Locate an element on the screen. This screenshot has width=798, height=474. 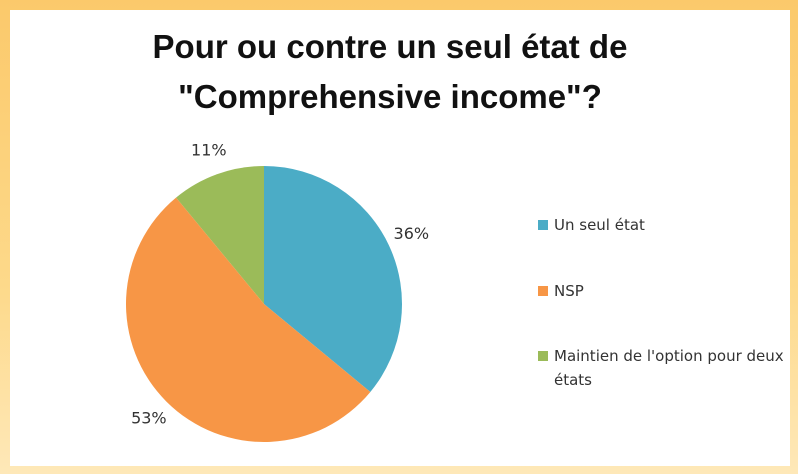
data-label: 53% is located at coordinates (149, 418).